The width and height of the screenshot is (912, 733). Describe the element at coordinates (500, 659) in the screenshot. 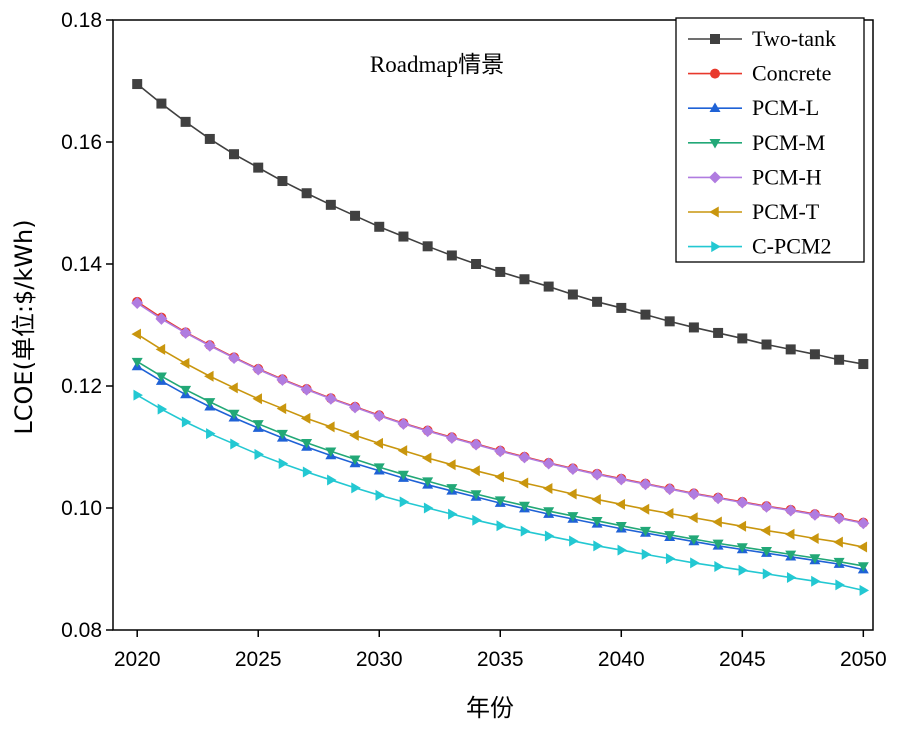

I see `x-tick-label: 2035` at that location.